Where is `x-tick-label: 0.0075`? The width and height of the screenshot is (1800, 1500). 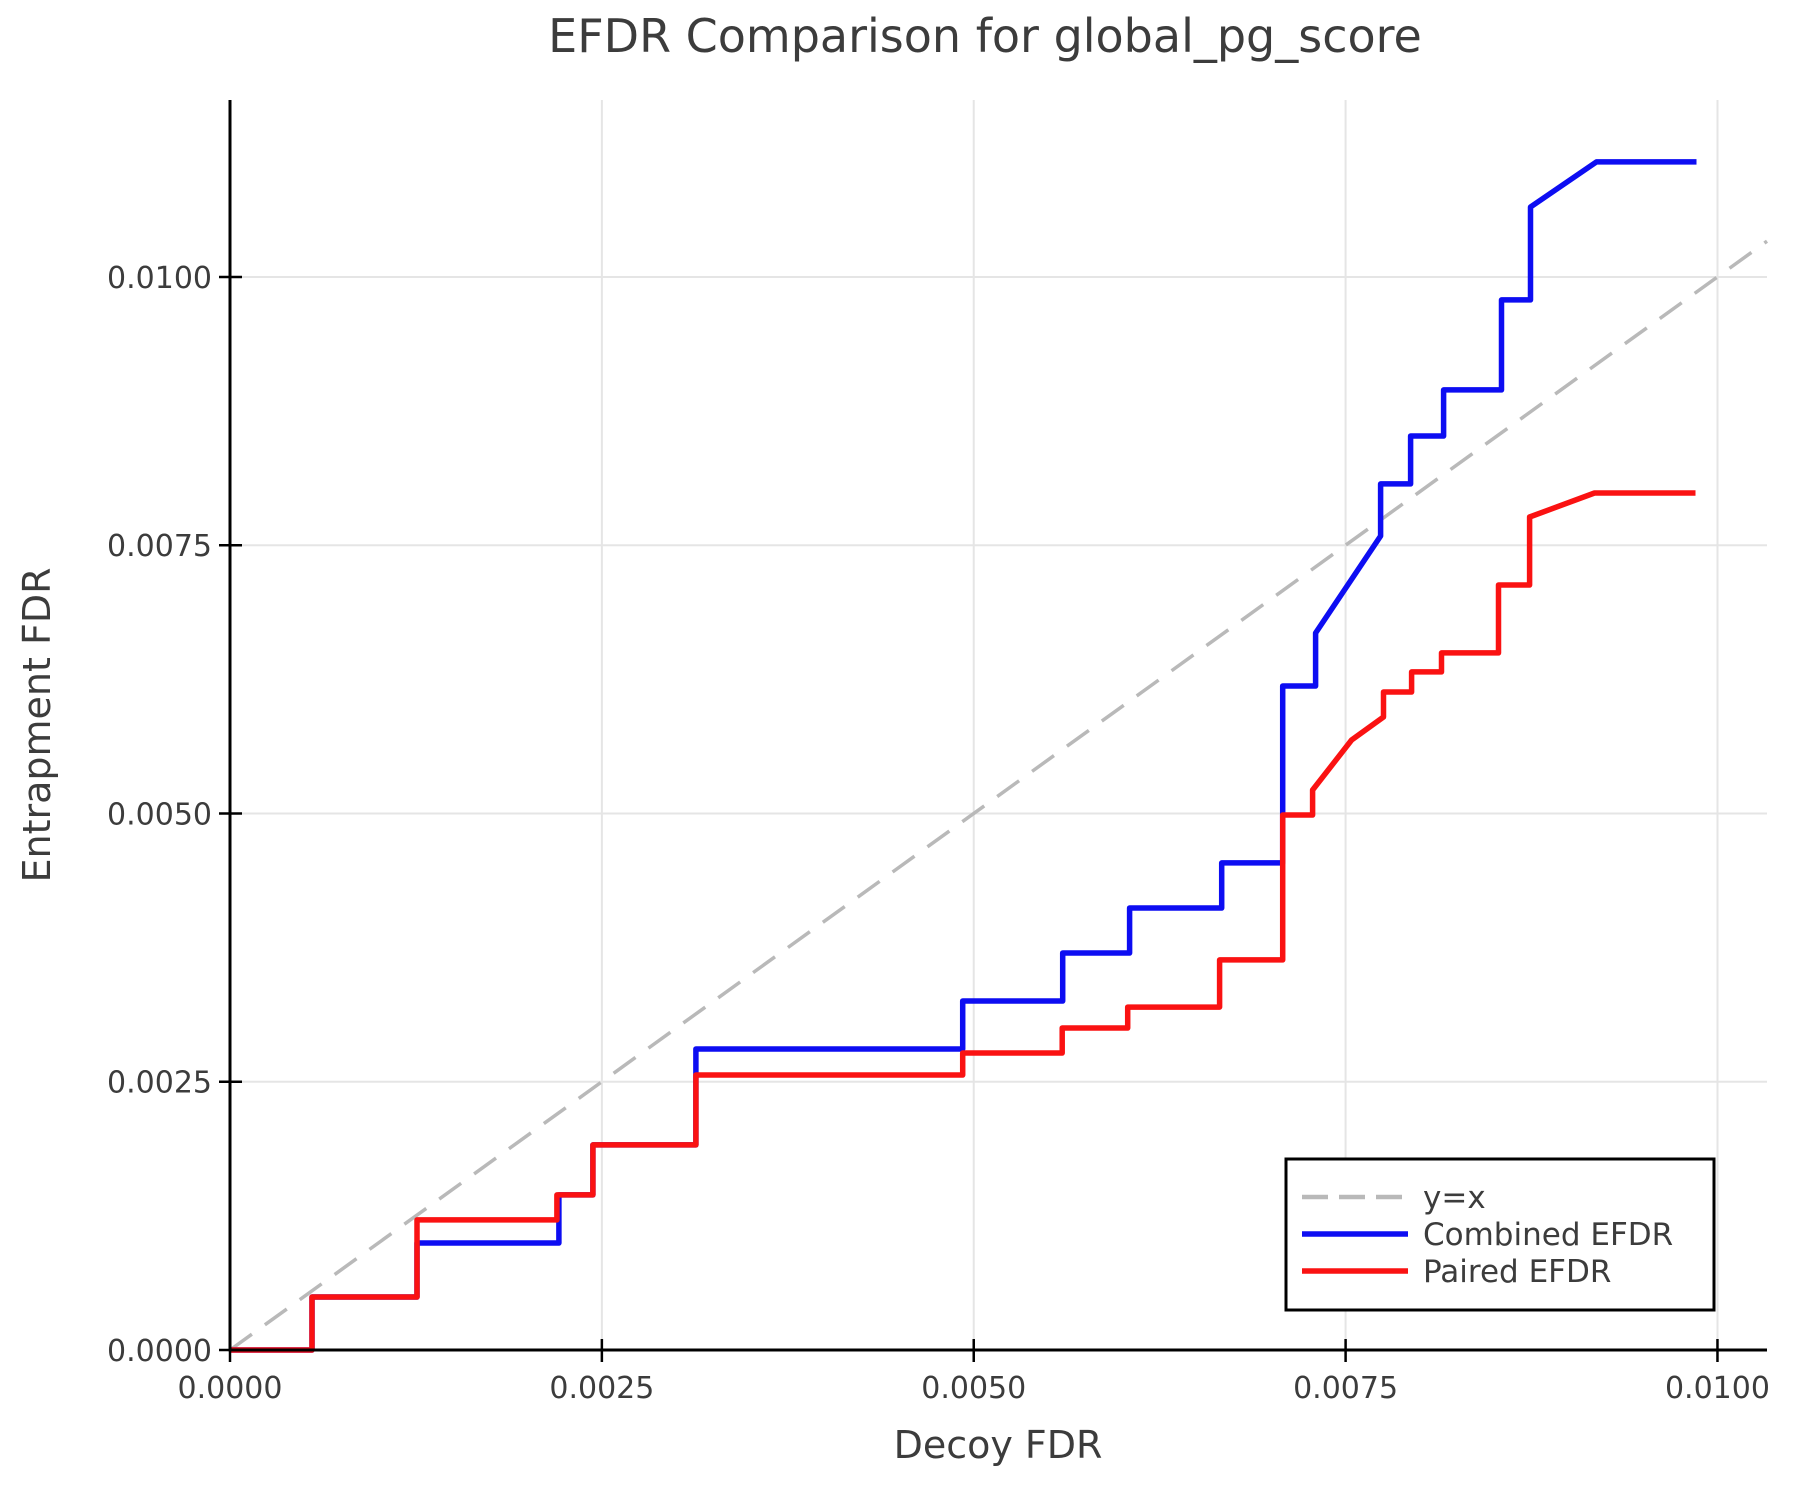 x-tick-label: 0.0075 is located at coordinates (1345, 1388).